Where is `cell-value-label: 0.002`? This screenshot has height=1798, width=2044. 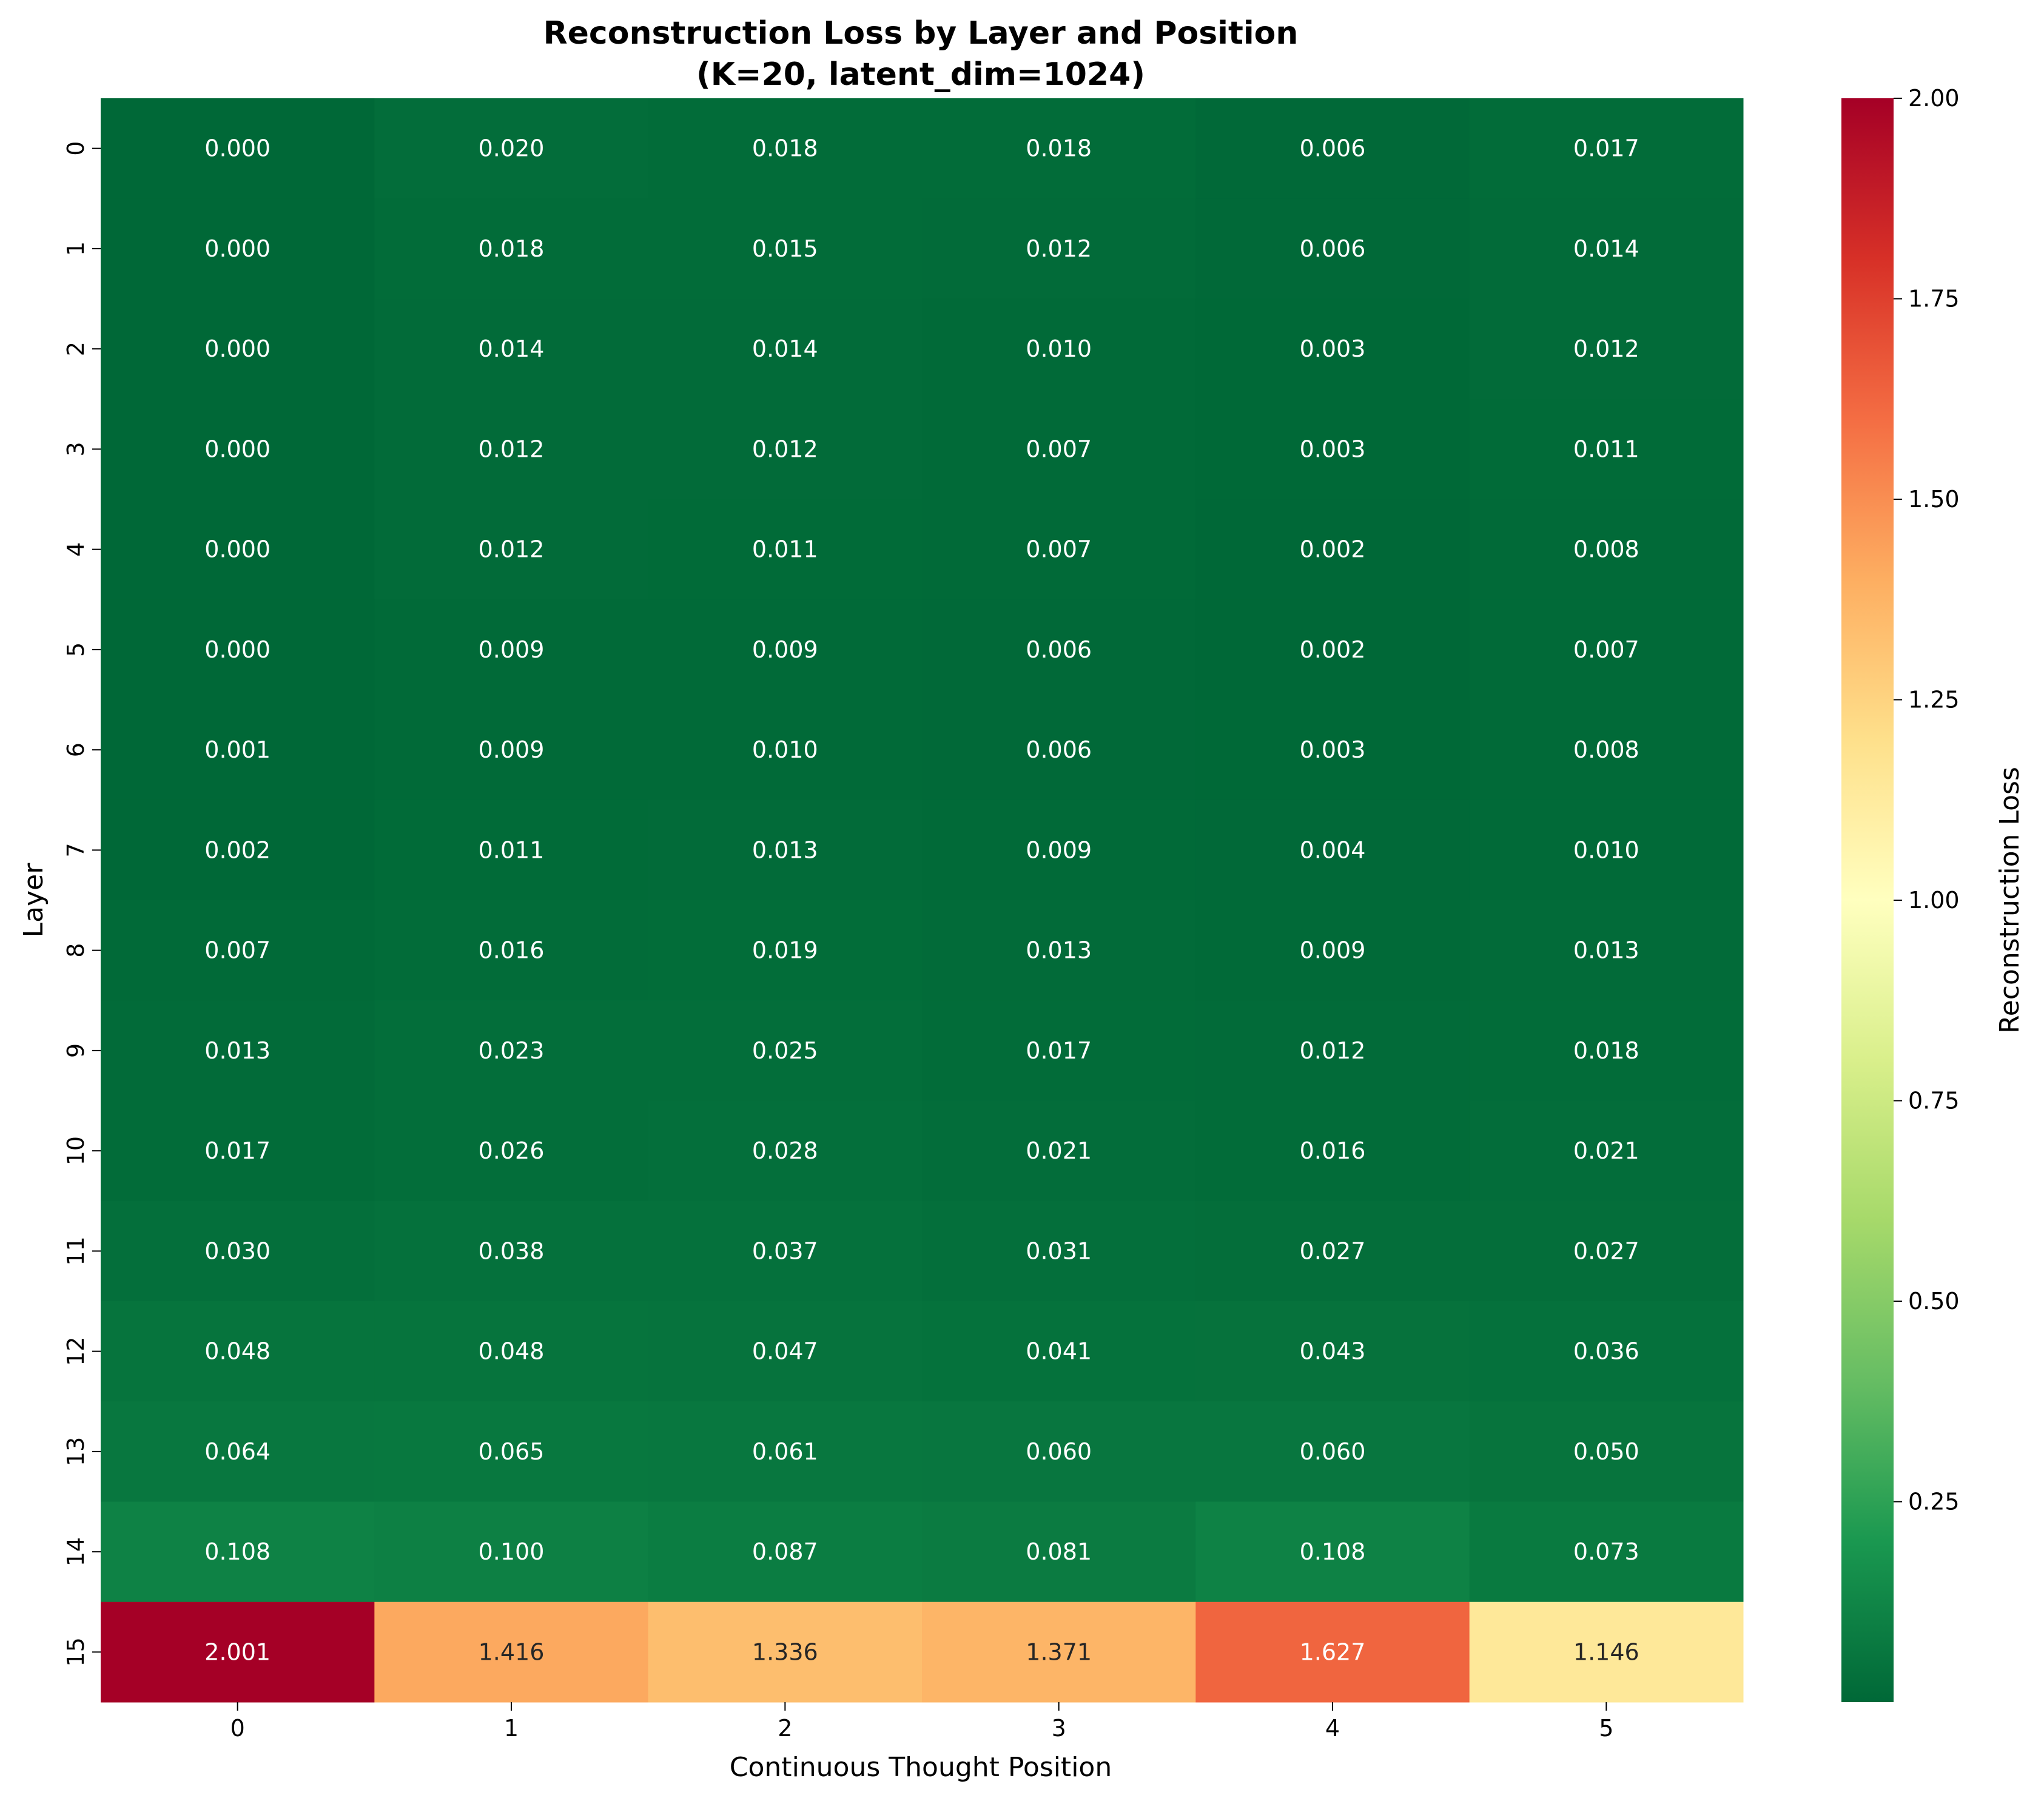
cell-value-label: 0.002 is located at coordinates (237, 850).